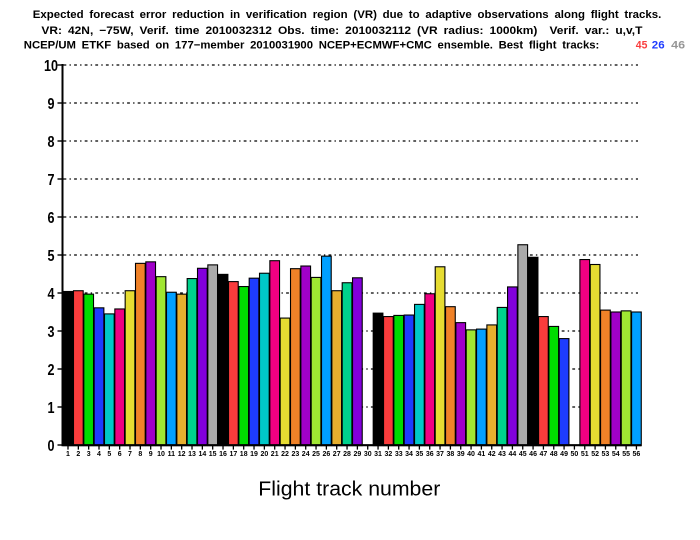 The height and width of the screenshot is (540, 700). Describe the element at coordinates (51, 446) in the screenshot. I see `svg-text: 0` at that location.